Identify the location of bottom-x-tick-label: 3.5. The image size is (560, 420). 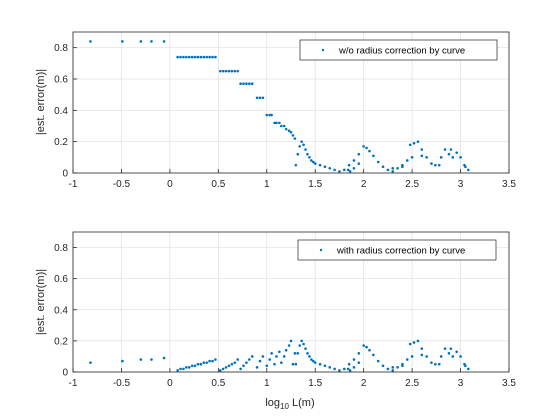
(509, 383).